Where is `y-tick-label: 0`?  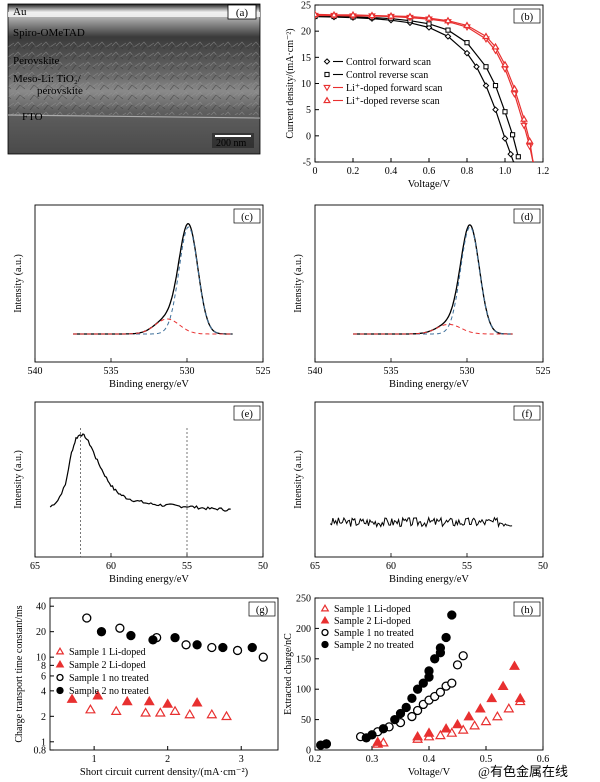
y-tick-label: 0 is located at coordinates (308, 751).